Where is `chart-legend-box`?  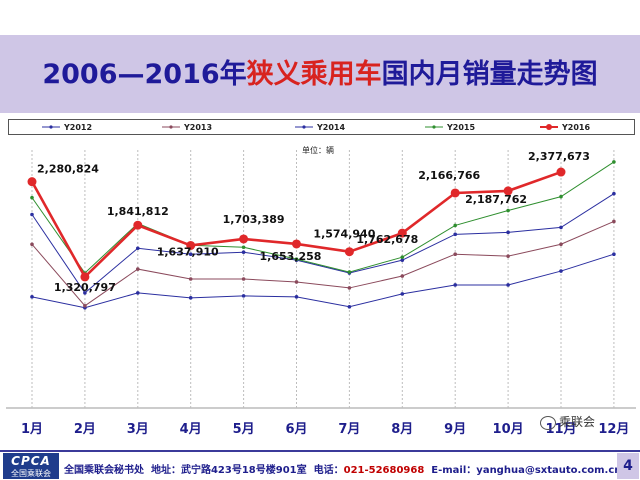
chart-legend-box is located at coordinates (321, 127).